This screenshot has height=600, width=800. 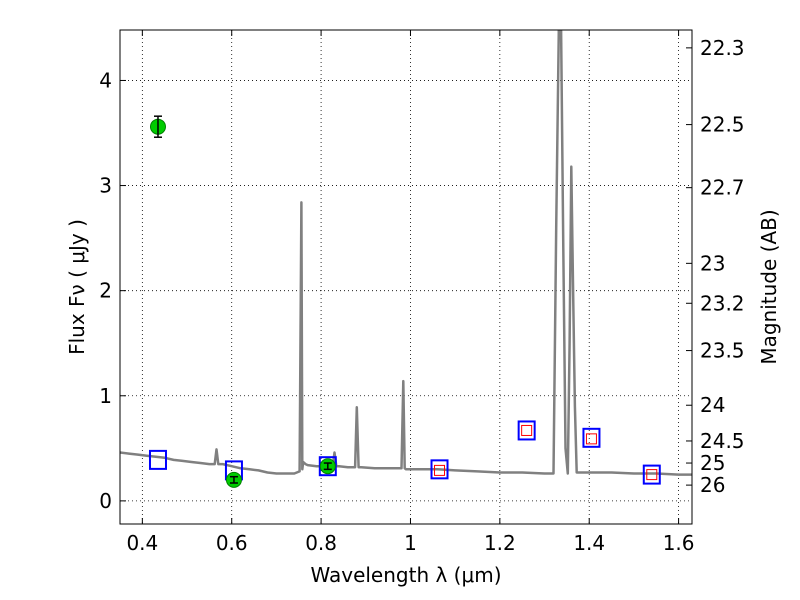 I want to click on y-tick-label: 4, so click(x=105, y=80).